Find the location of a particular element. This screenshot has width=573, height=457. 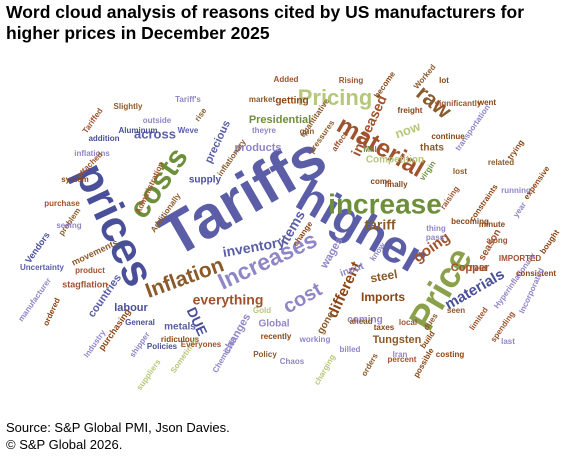

word-lost: lost is located at coordinates (460, 171).